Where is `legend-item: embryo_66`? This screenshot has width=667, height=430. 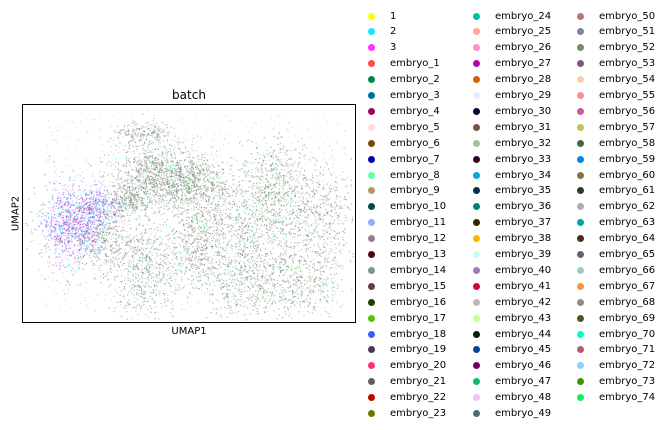
legend-item: embryo_66 is located at coordinates (616, 270).